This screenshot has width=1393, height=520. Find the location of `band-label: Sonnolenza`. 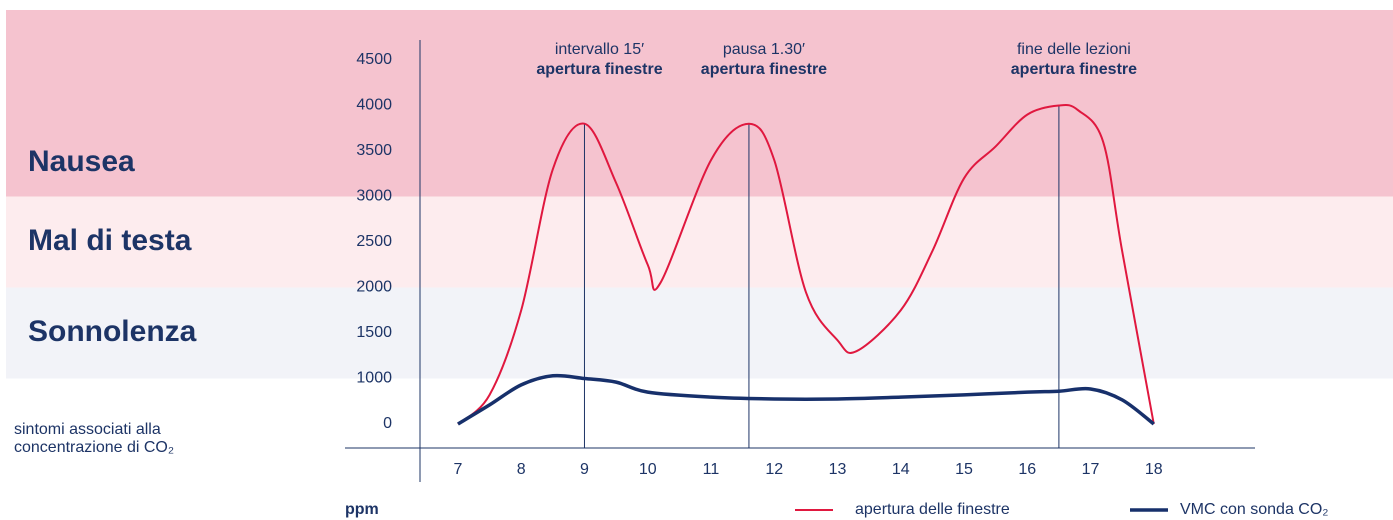

band-label: Sonnolenza is located at coordinates (112, 331).